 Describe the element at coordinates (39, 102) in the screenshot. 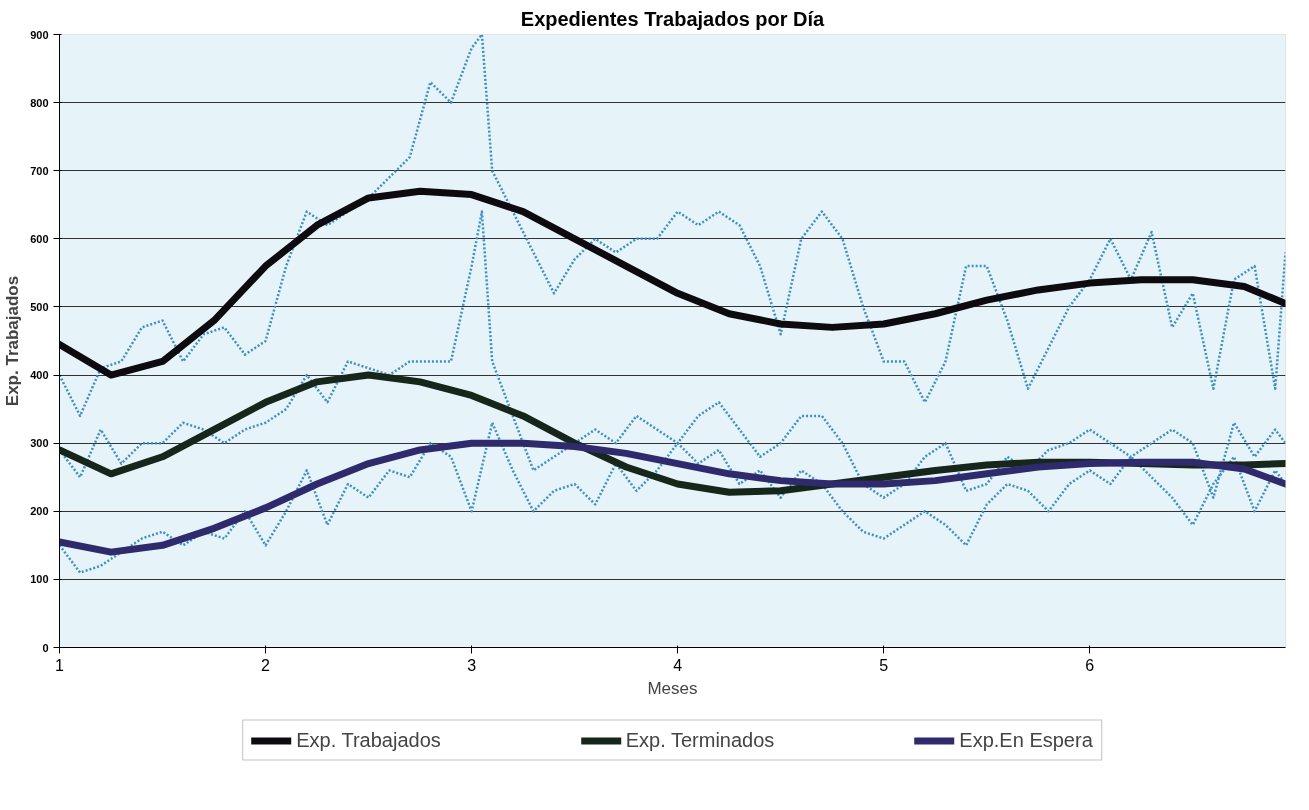

I see `y-tick-label: 800` at that location.